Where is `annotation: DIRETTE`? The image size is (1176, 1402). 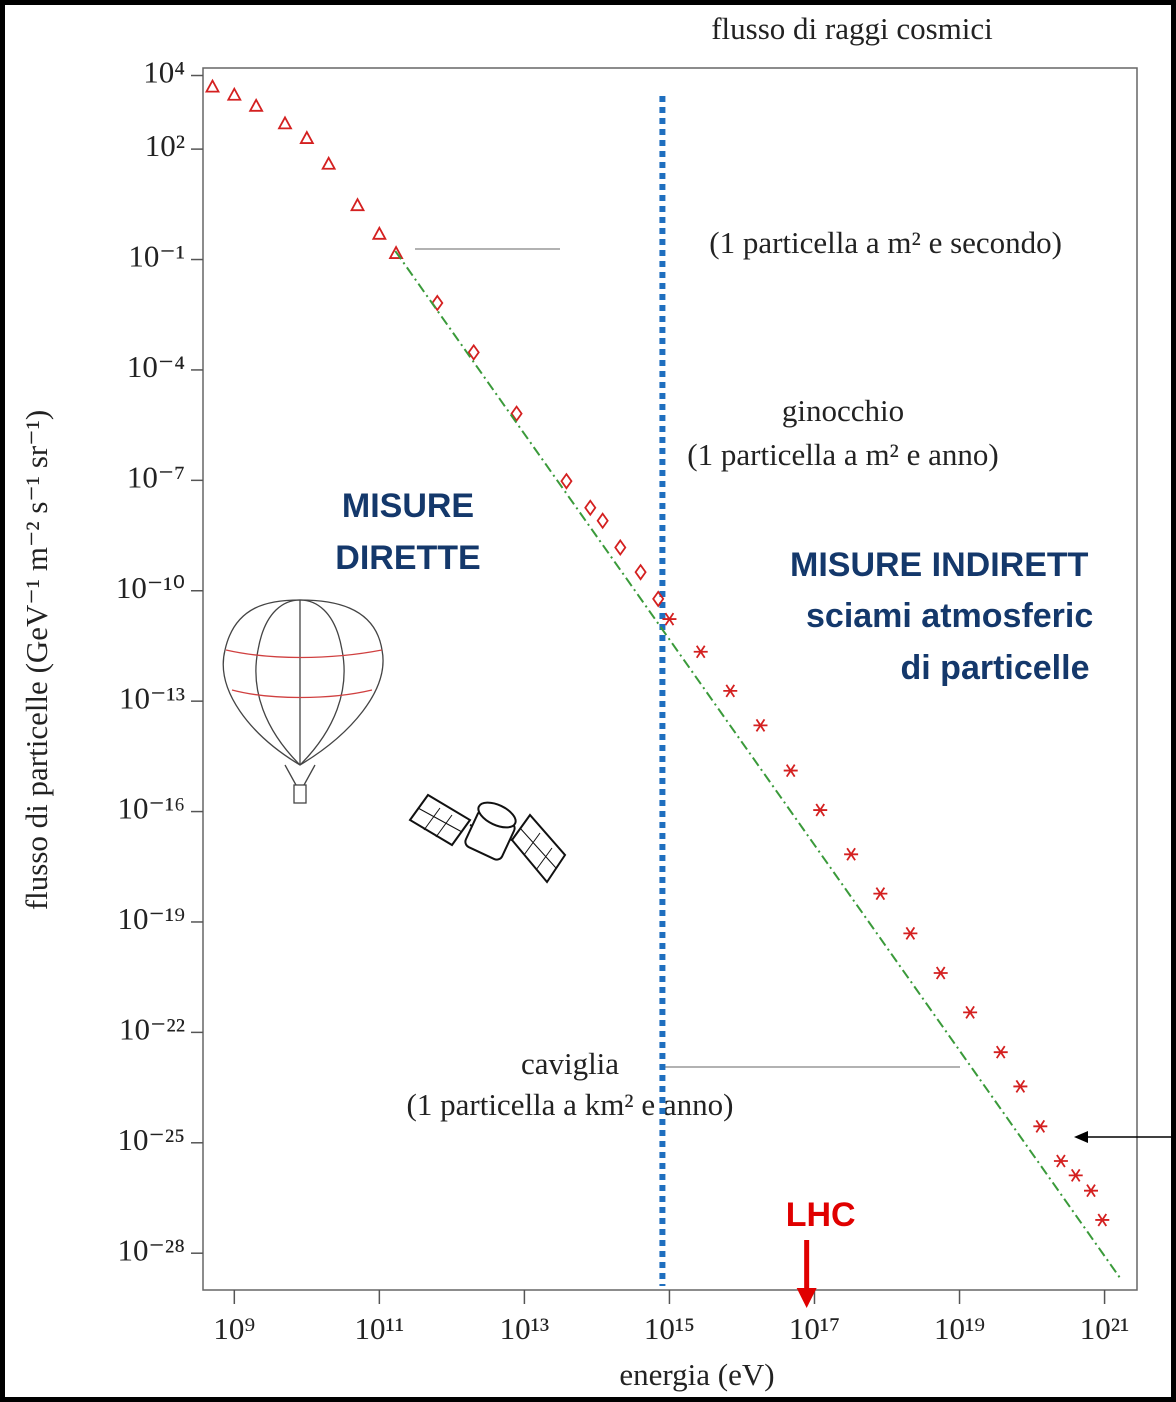
annotation: DIRETTE is located at coordinates (407, 558).